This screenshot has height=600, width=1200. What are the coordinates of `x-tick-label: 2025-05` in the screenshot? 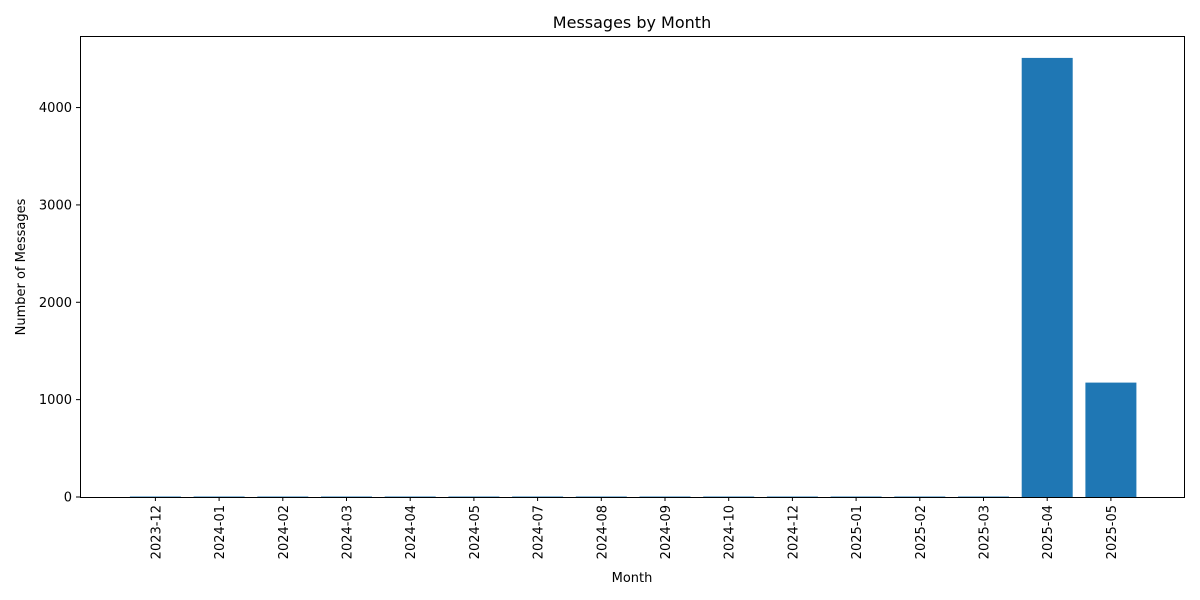 It's located at (1112, 532).